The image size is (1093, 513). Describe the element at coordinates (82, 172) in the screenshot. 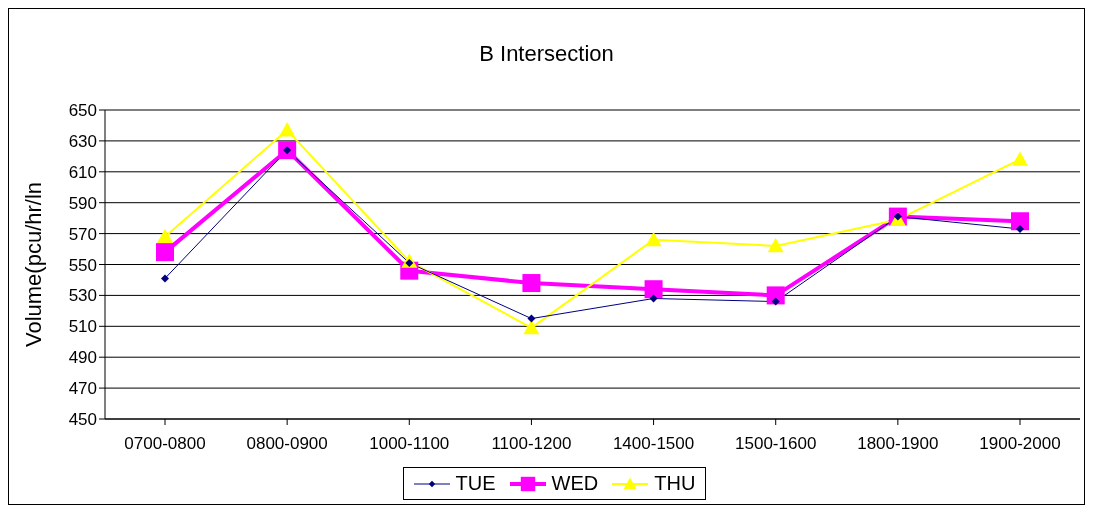

I see `y-tick-label: 610` at that location.